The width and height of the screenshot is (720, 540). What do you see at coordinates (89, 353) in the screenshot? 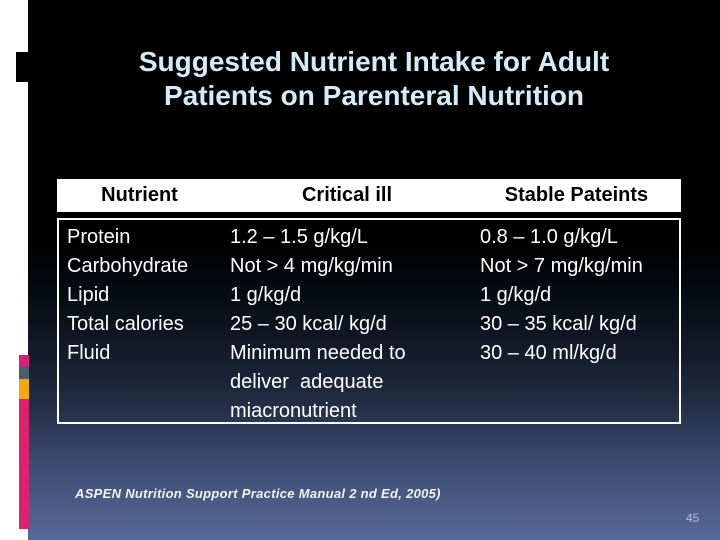
I see `table-line: Fluid` at bounding box center [89, 353].